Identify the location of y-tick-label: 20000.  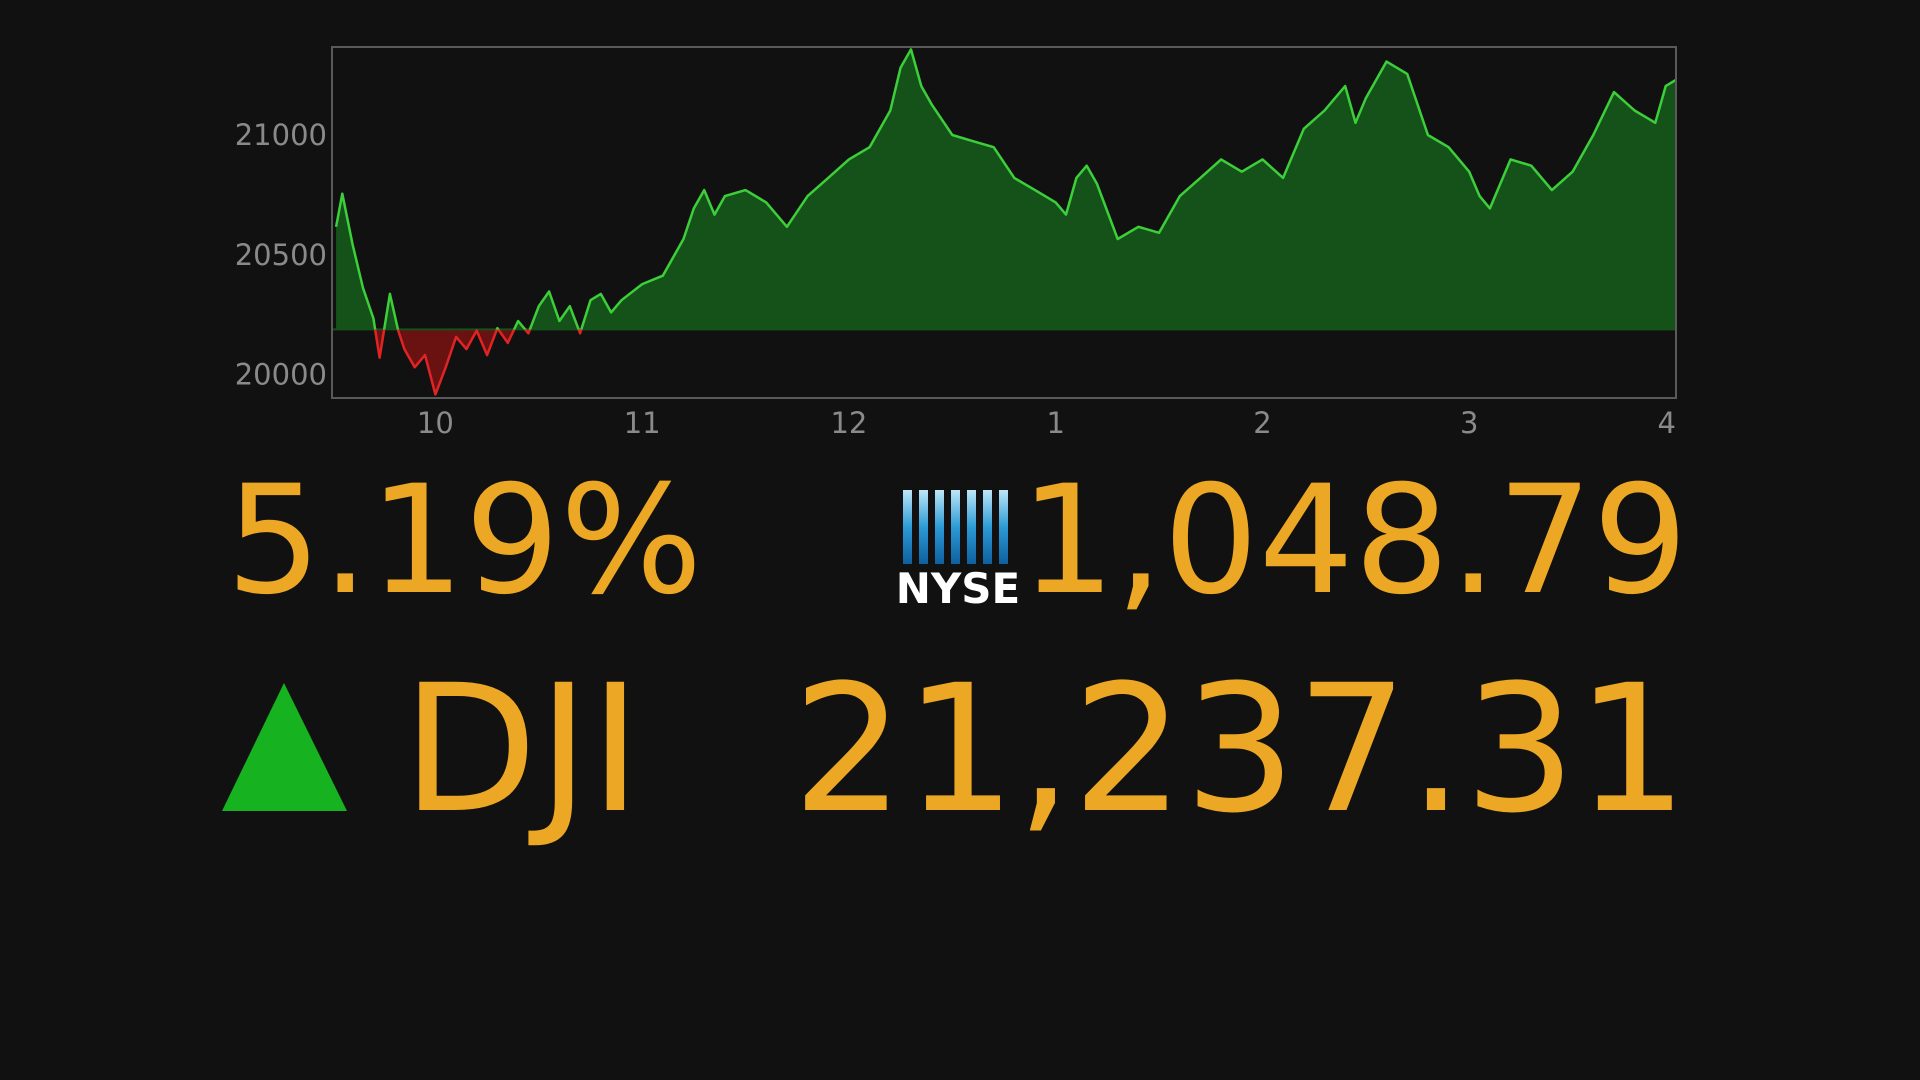
(281, 375).